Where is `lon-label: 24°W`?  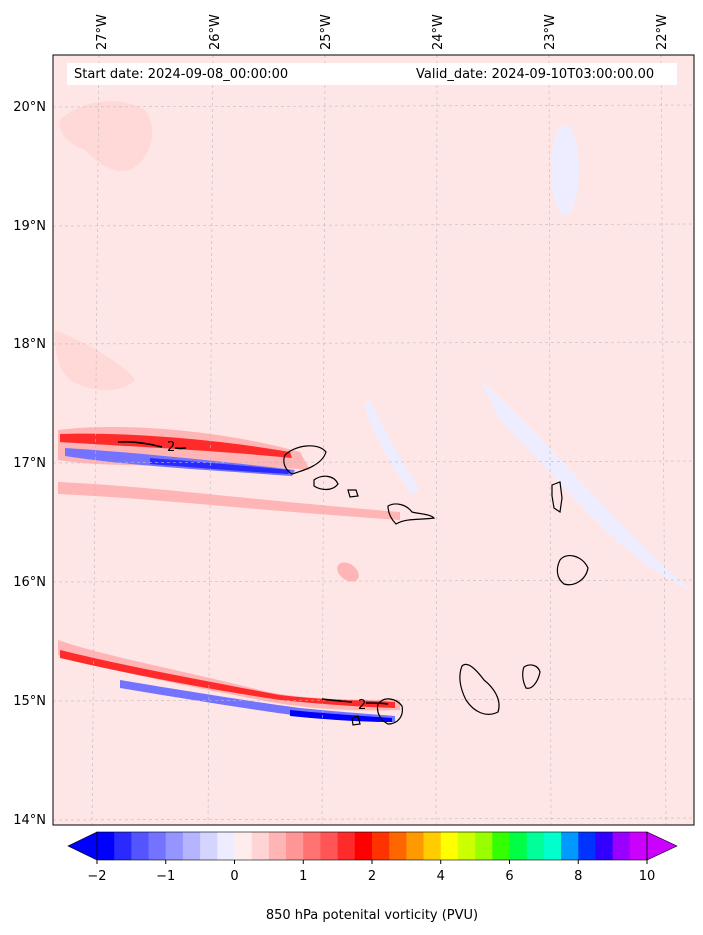
lon-label: 24°W is located at coordinates (438, 32).